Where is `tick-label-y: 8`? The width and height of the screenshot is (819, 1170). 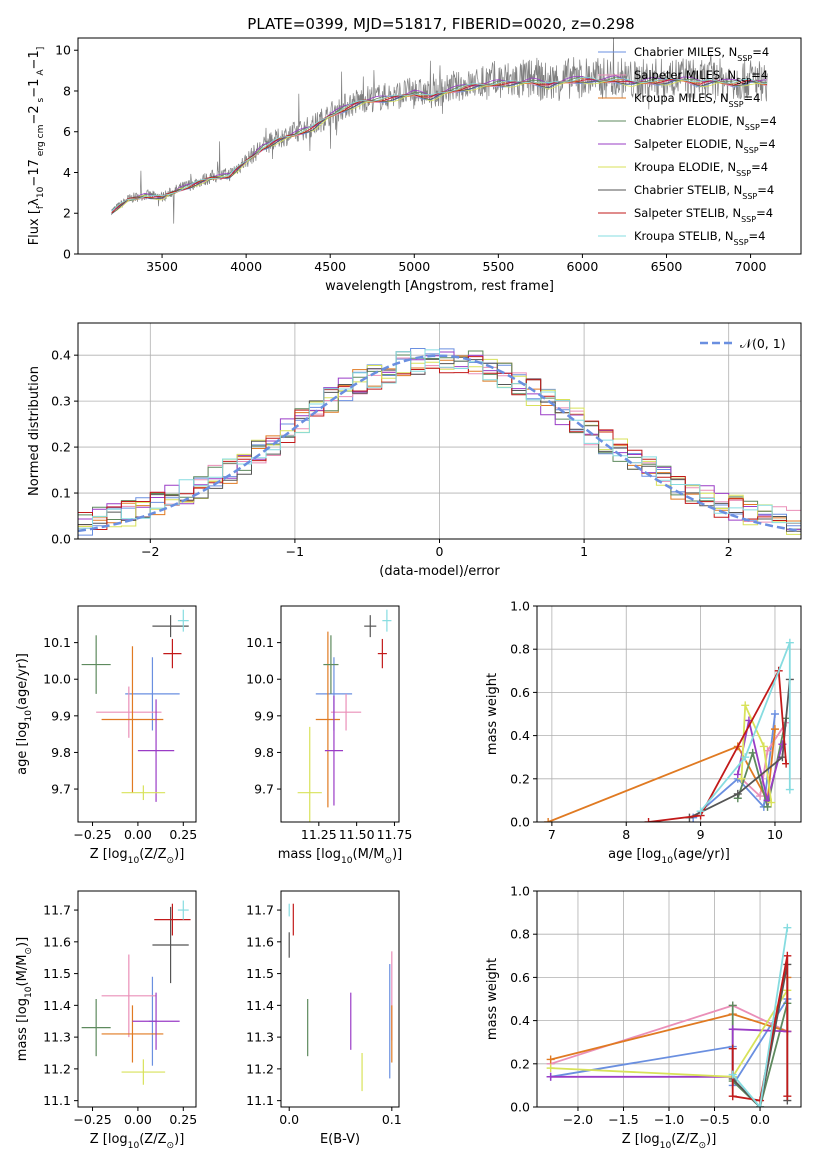
tick-label-y: 8 is located at coordinates (67, 90).